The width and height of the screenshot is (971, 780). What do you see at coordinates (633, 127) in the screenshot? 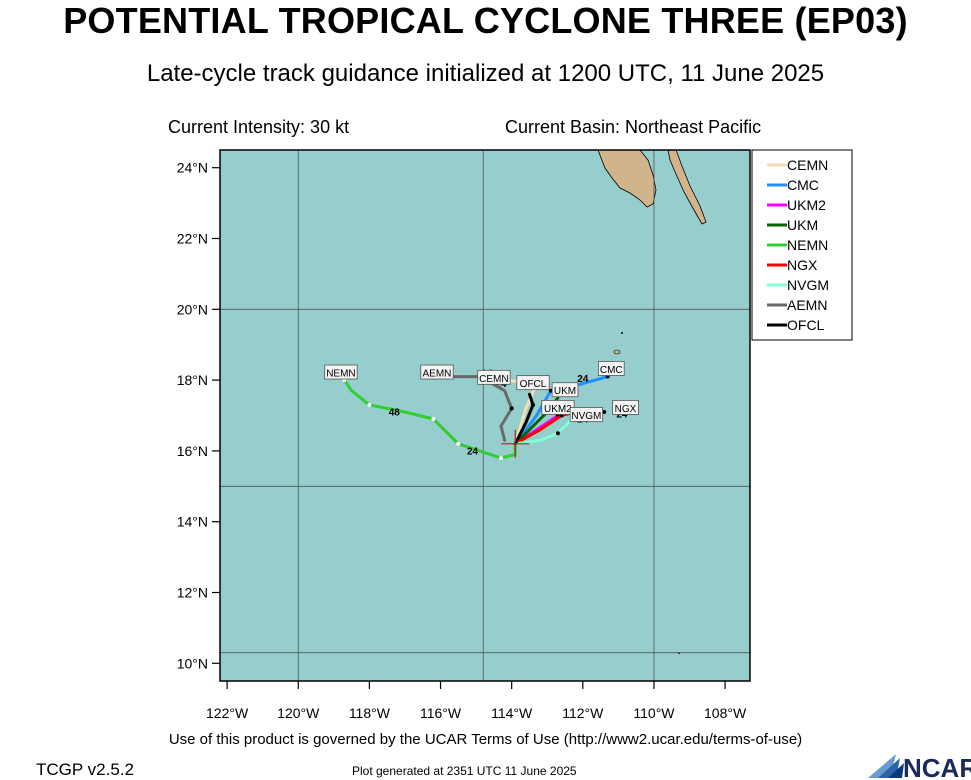
I see `current-basin: Current Basin: Northeast Pacific` at bounding box center [633, 127].